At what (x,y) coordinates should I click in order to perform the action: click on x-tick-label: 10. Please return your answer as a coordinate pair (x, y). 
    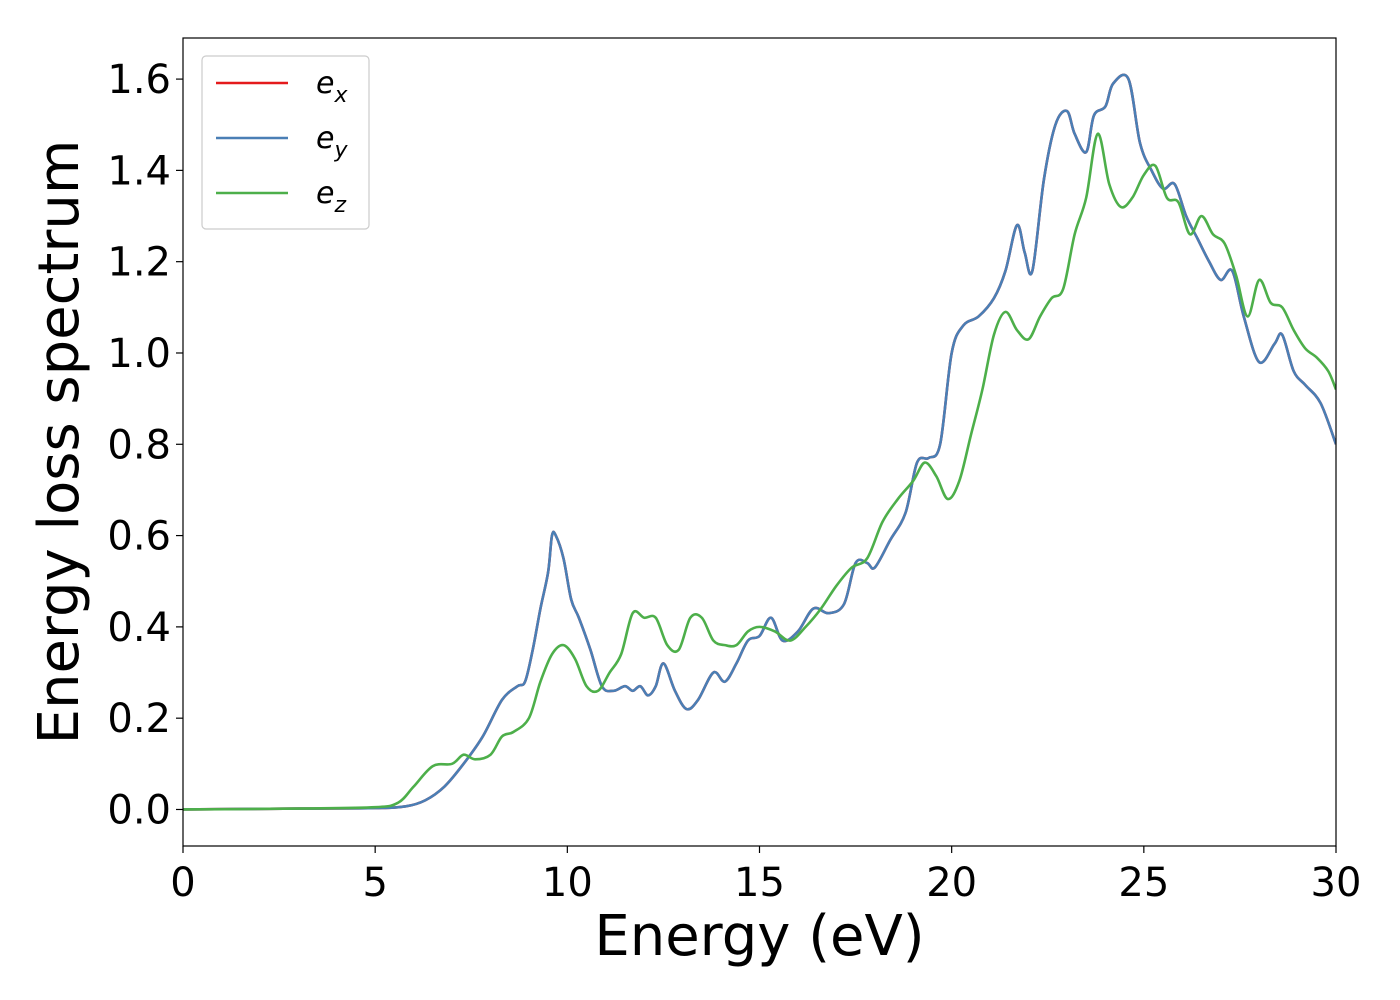
    Looking at the image, I should click on (567, 883).